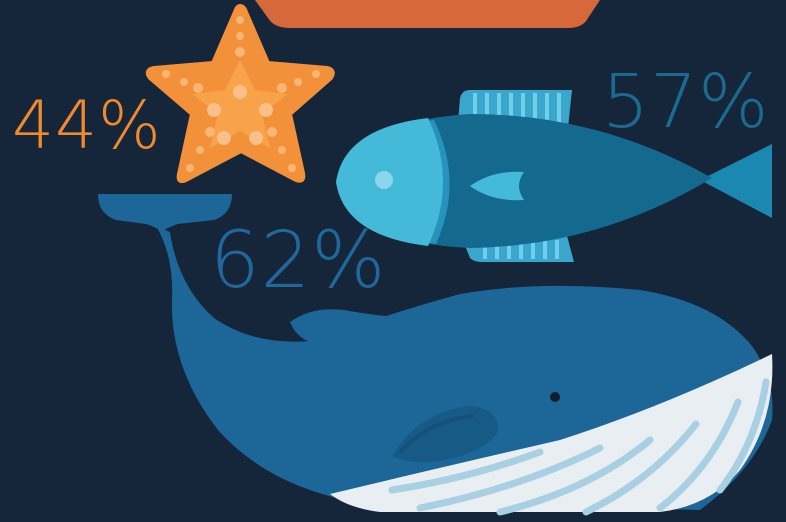 The image size is (786, 522). I want to click on orange-banner-shape, so click(427, 14).